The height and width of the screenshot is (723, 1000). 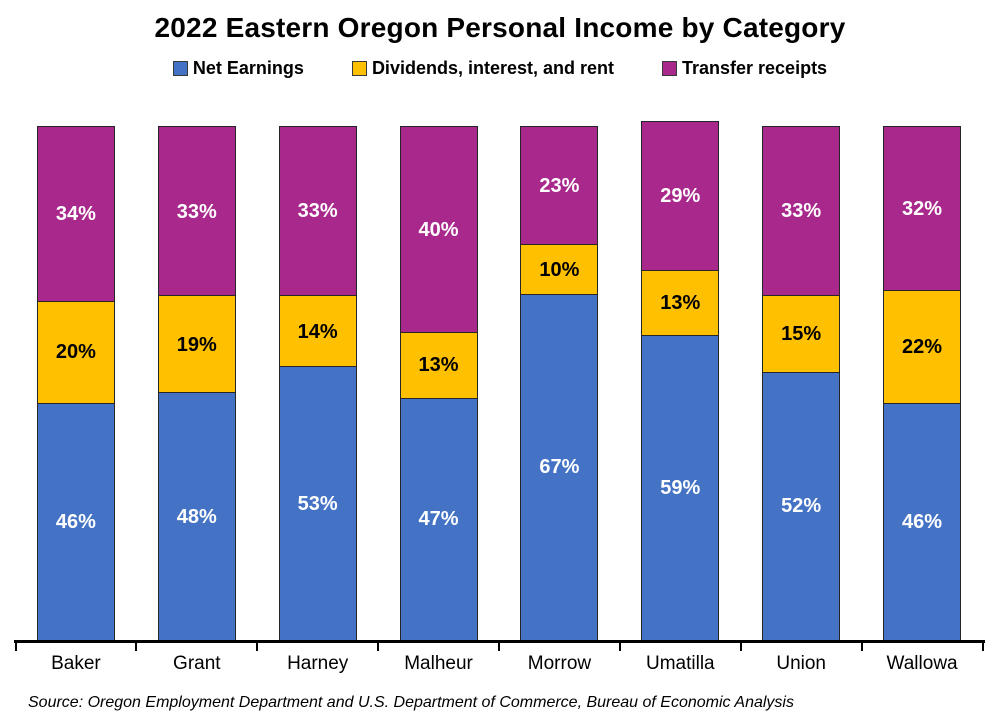 I want to click on bar-segment-grant-transfer-receipts: 33%, so click(x=196, y=211).